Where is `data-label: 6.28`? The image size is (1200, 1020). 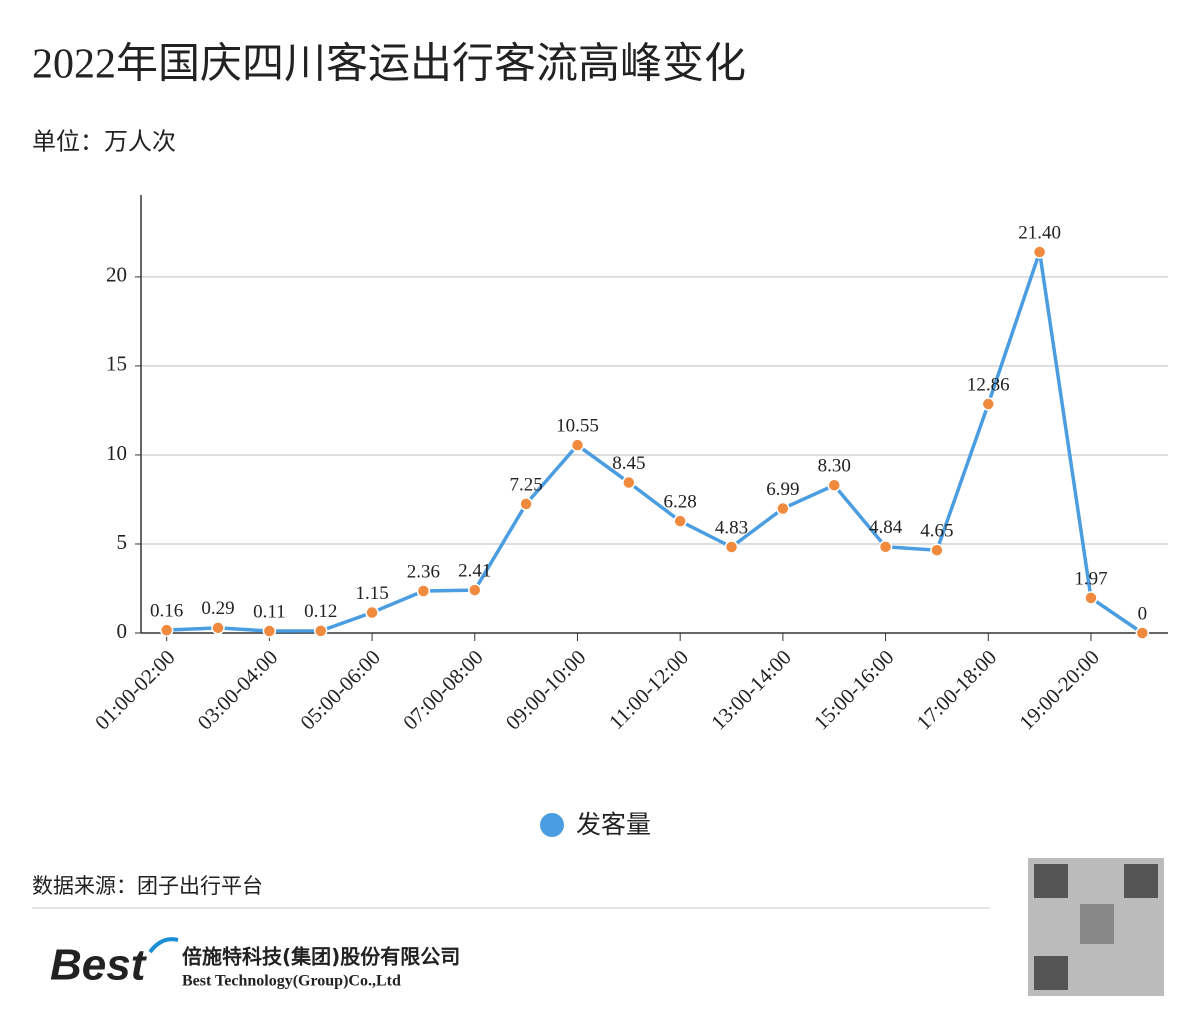 data-label: 6.28 is located at coordinates (680, 502).